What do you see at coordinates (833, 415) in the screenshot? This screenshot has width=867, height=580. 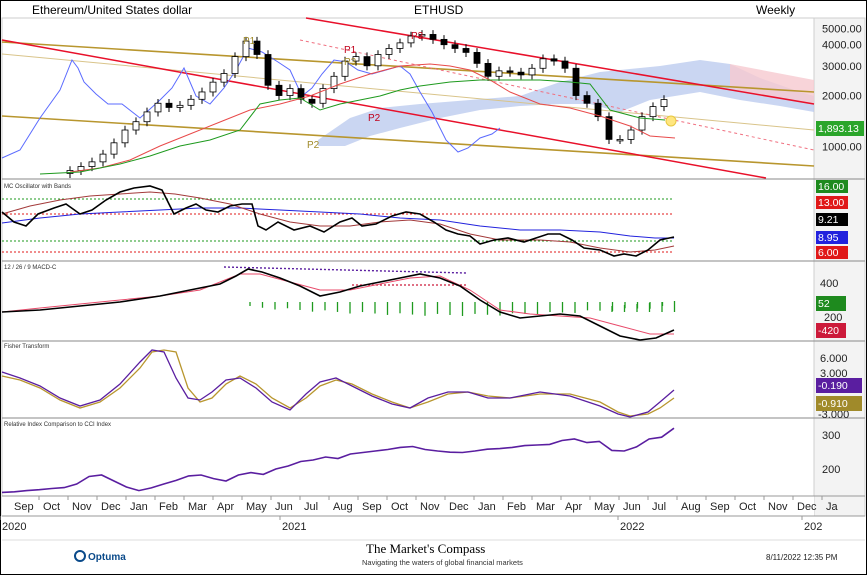 I see `fisher-ytick-neg3: -3.000` at bounding box center [833, 415].